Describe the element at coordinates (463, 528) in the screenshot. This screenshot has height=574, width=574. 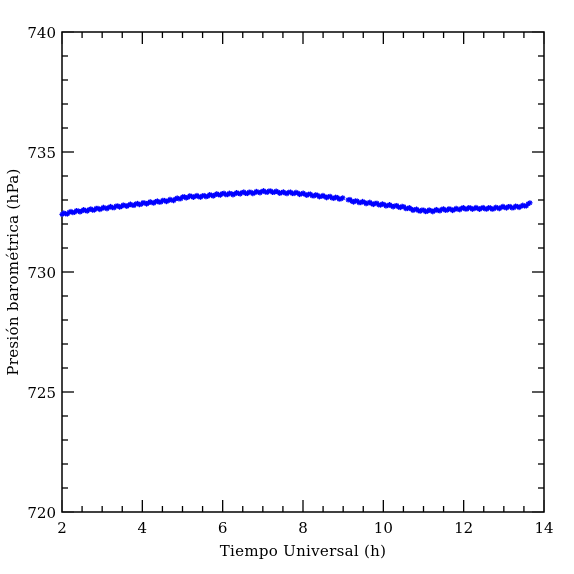
I see `x-tick-label: 12` at that location.